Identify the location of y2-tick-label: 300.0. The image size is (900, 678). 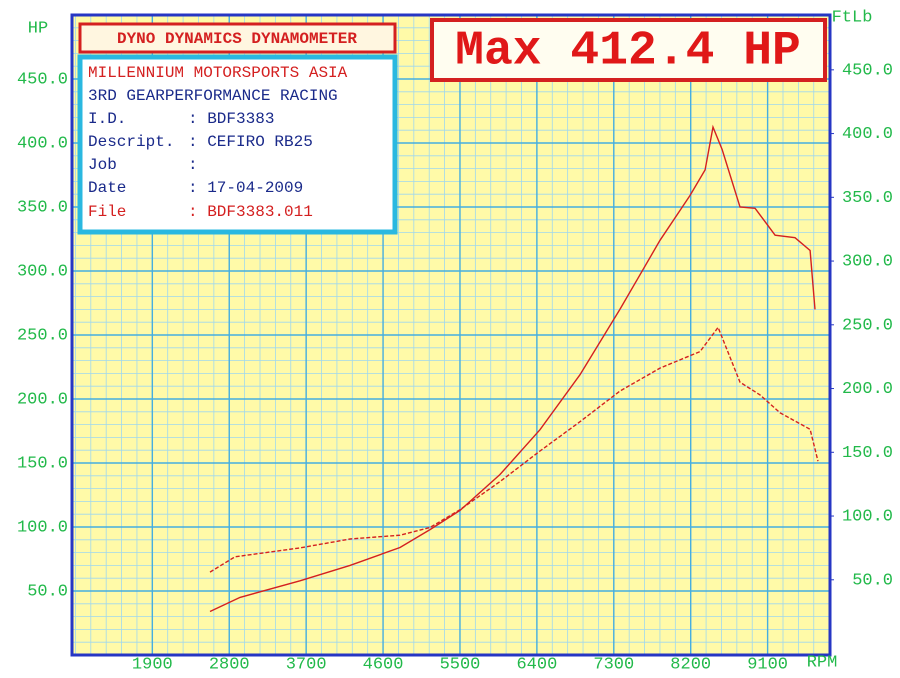
(867, 262).